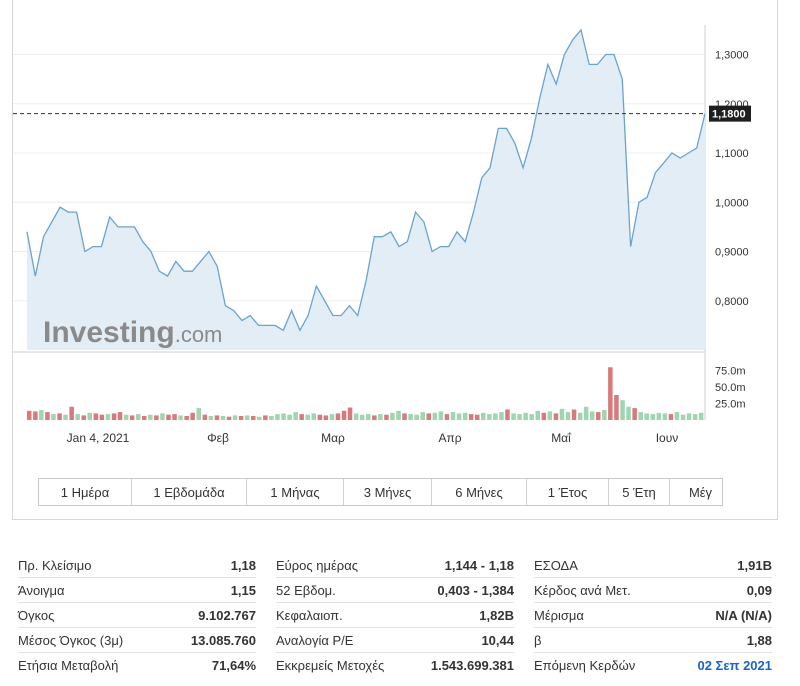  What do you see at coordinates (333, 438) in the screenshot?
I see `x-tick-label: Μαρ` at bounding box center [333, 438].